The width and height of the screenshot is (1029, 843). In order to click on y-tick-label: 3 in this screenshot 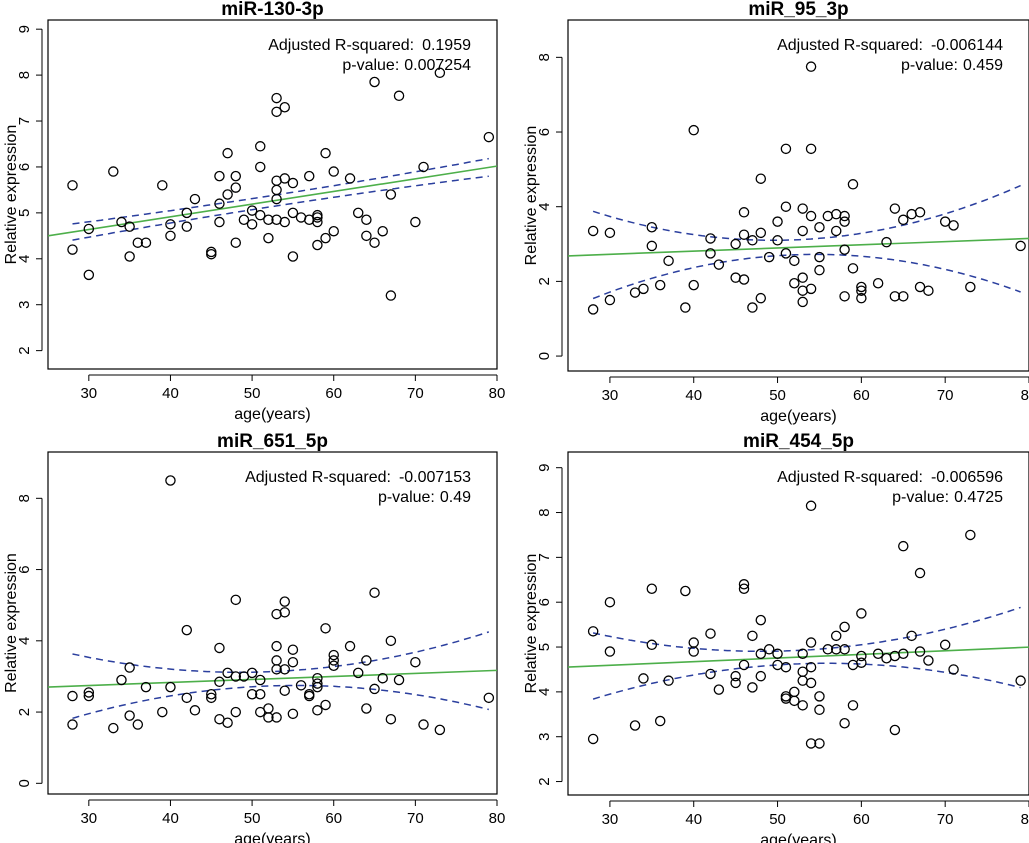, I will do `click(24, 305)`.